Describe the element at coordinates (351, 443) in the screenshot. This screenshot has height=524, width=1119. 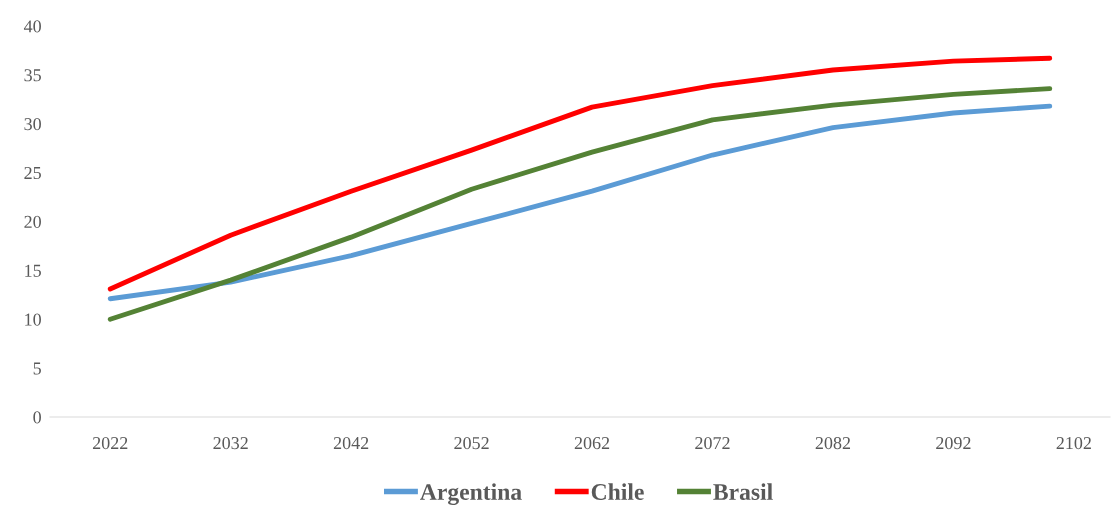
I see `x-tick-label: 2042` at that location.